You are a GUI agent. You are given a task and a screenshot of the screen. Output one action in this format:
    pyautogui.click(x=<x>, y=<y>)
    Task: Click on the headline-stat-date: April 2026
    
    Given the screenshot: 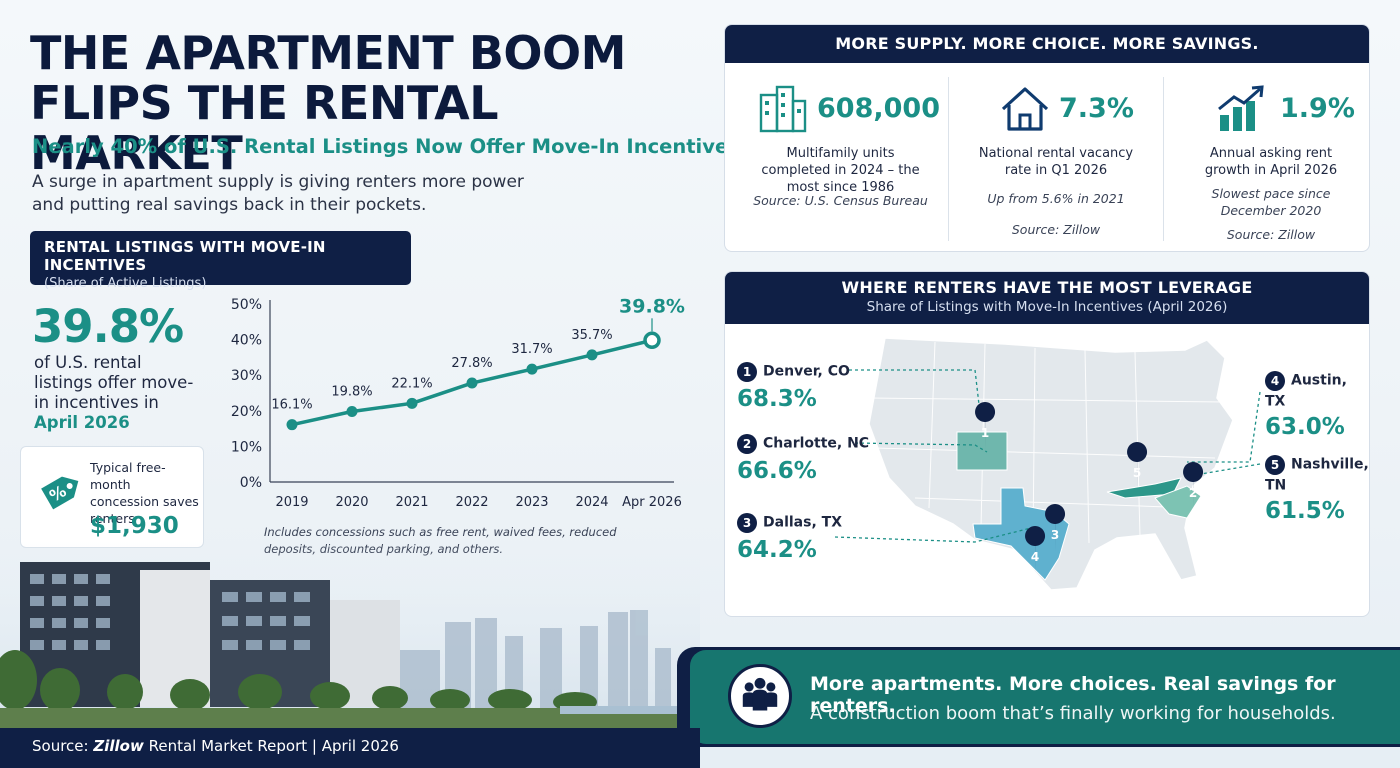 What is the action you would take?
    pyautogui.click(x=82, y=422)
    